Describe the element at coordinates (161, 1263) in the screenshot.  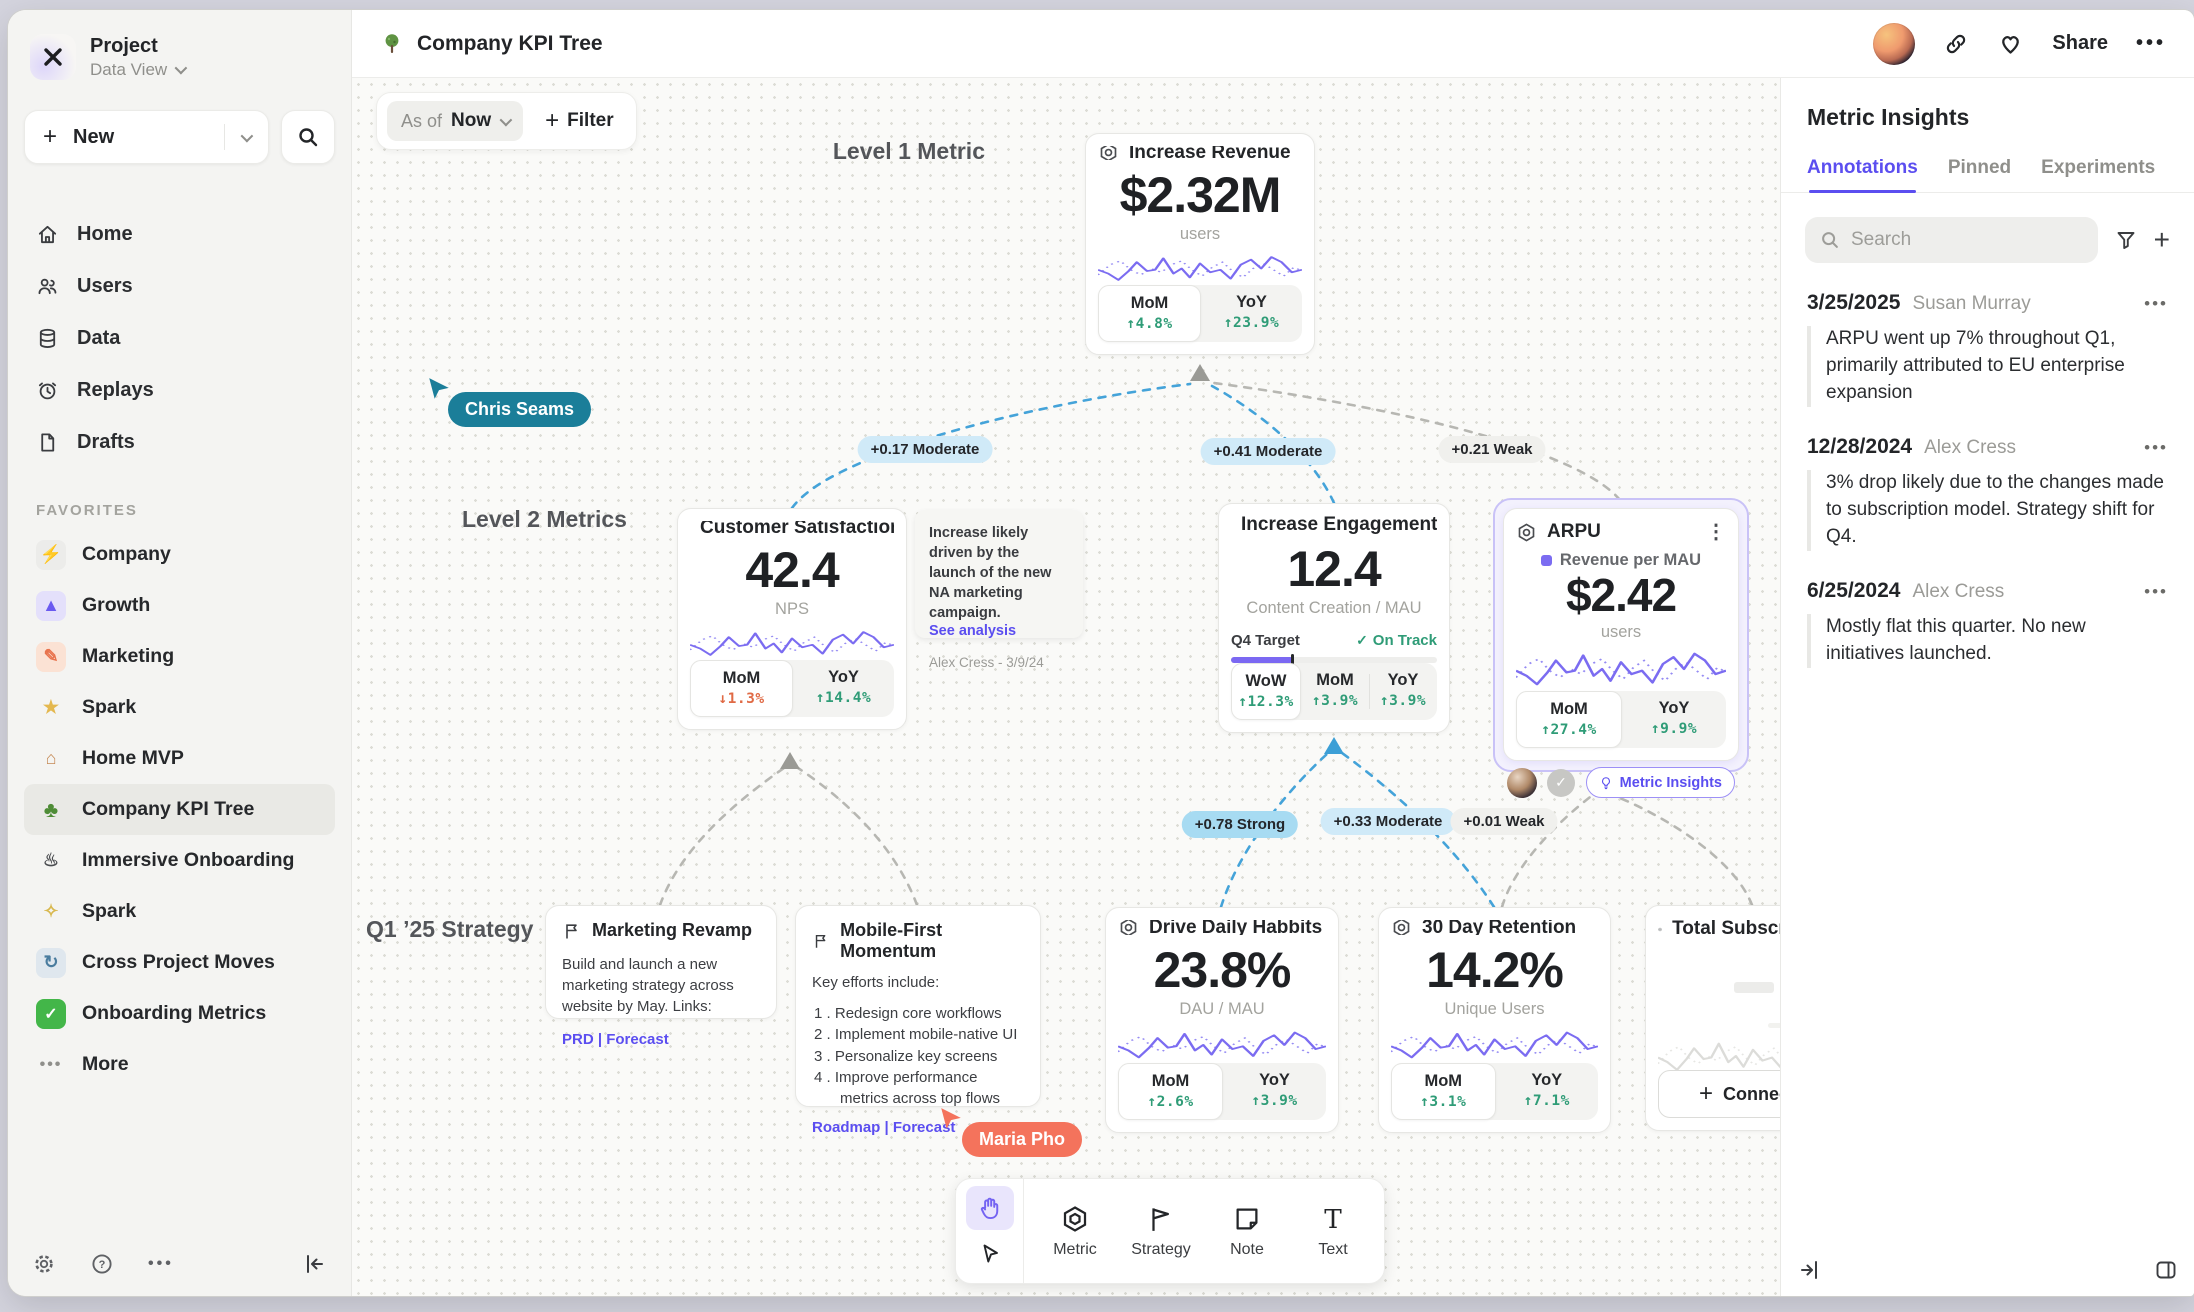
I see `more-options-icon: •••` at that location.